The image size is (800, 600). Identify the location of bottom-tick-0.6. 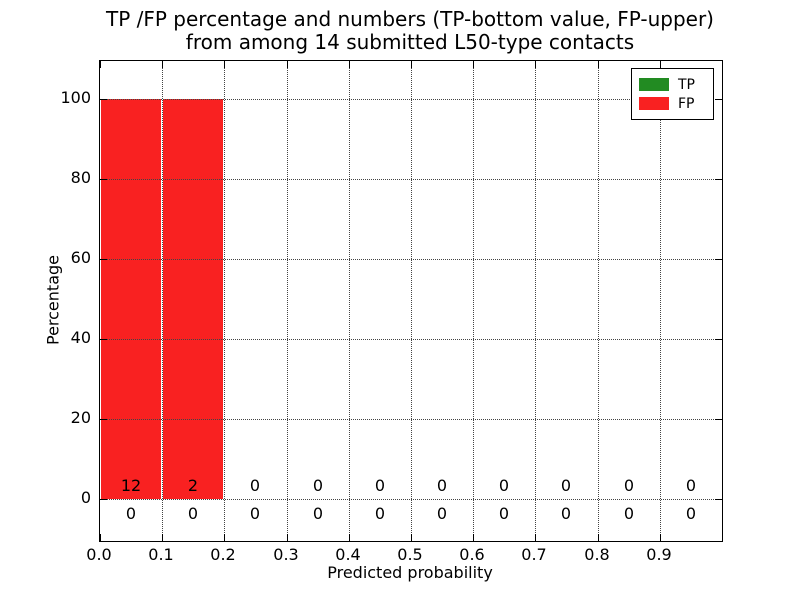
(474, 537).